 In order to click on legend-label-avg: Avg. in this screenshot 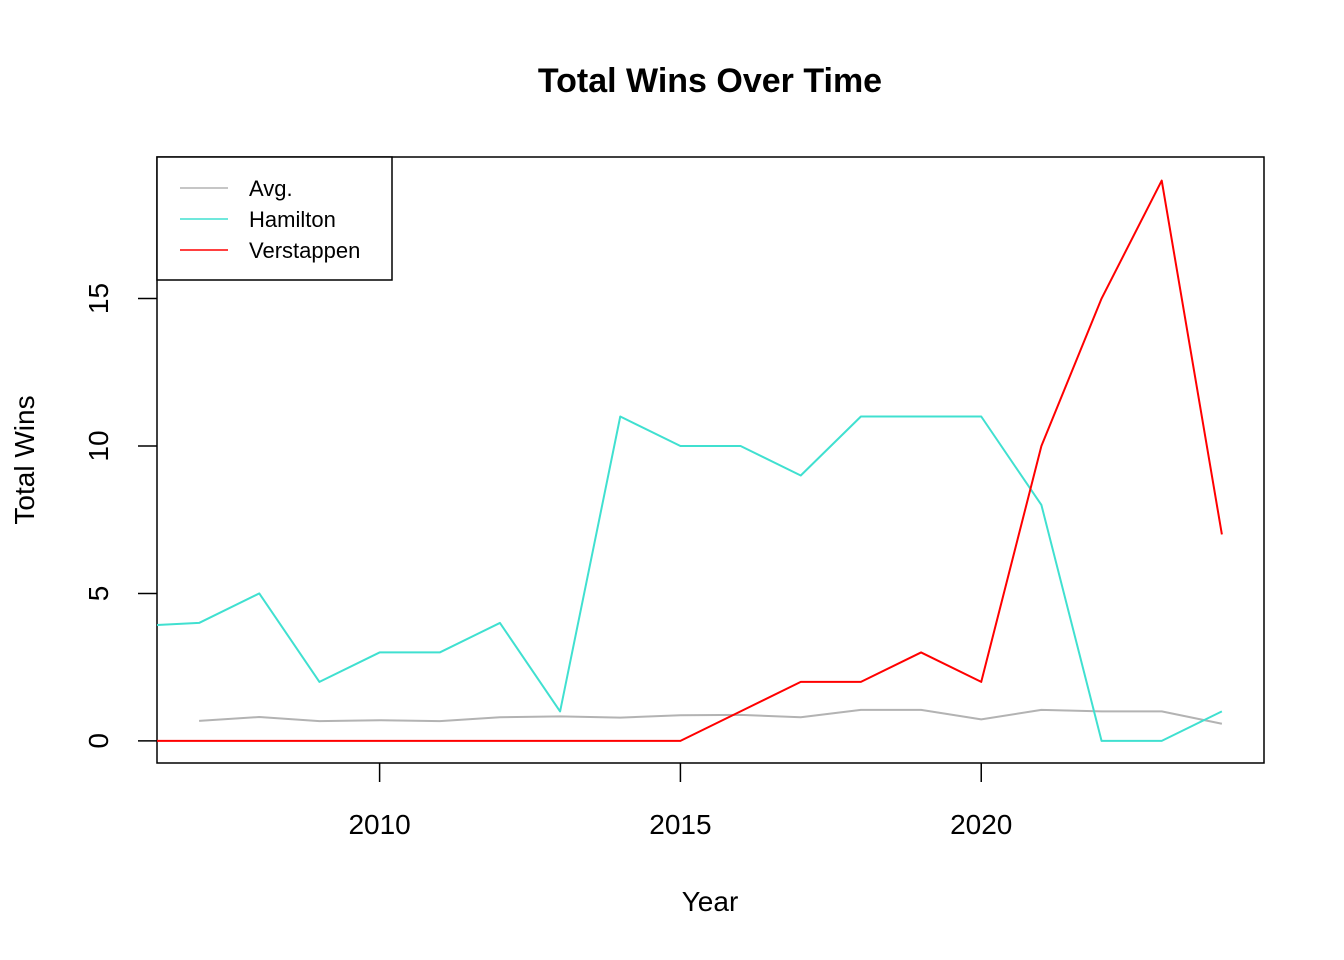, I will do `click(271, 188)`.